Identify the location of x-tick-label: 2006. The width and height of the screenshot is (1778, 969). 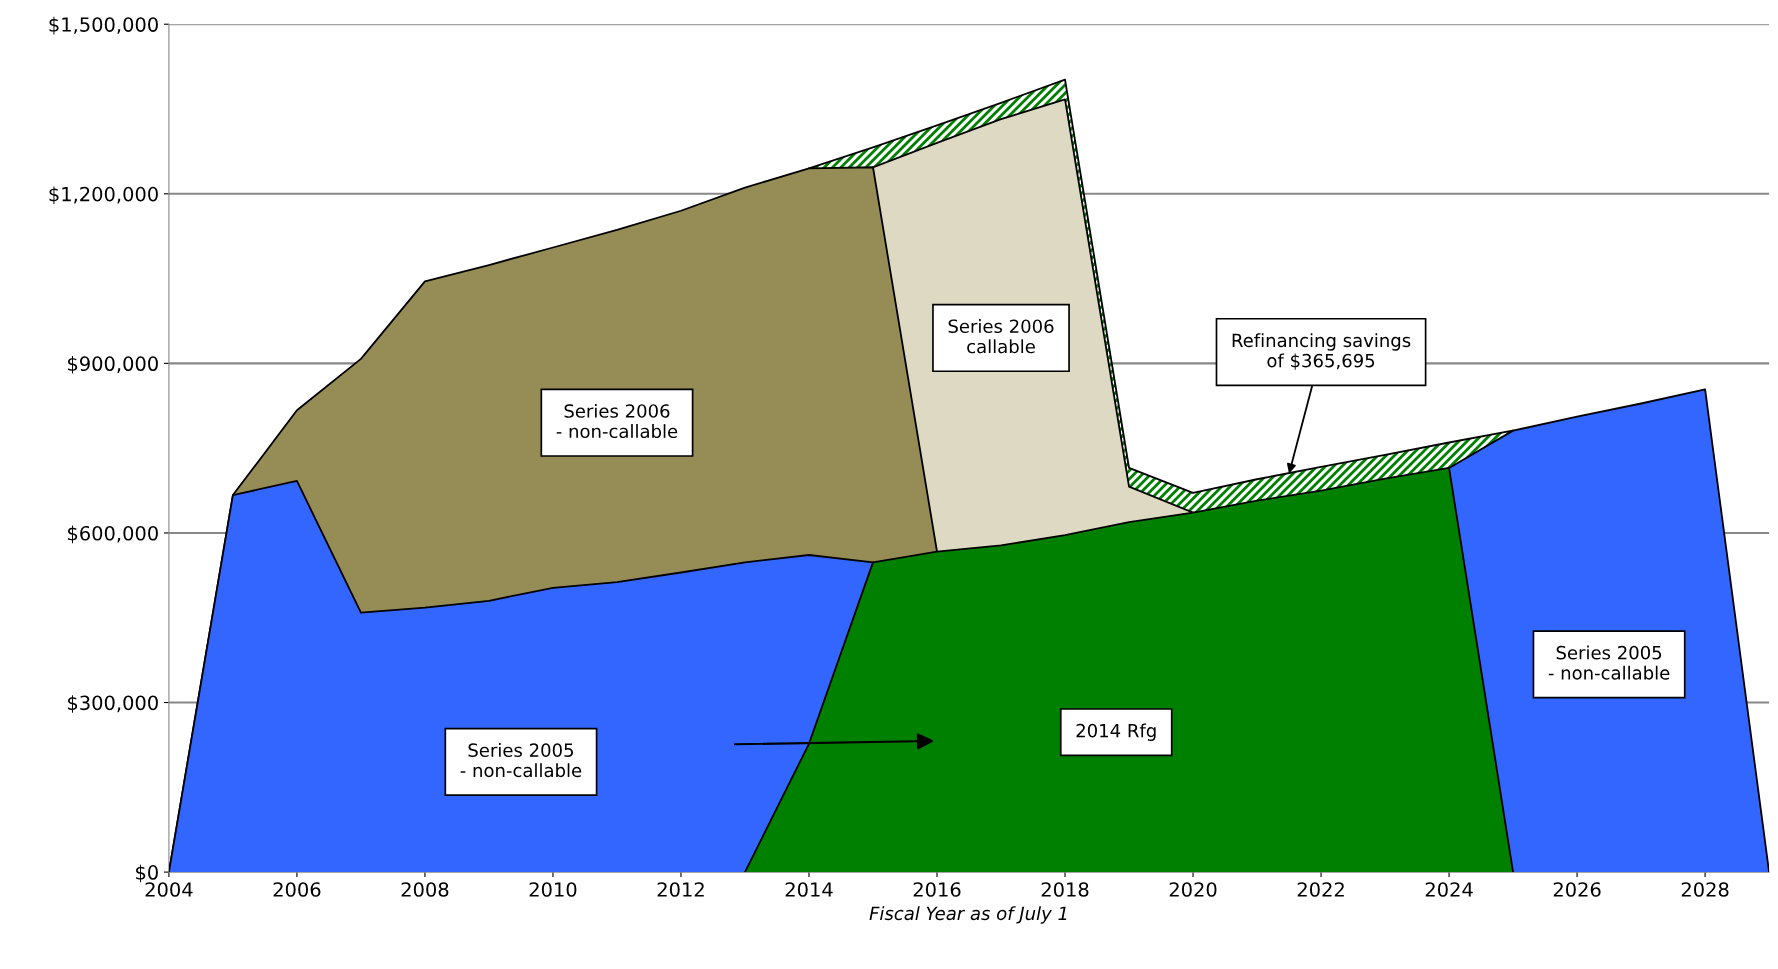
(297, 889).